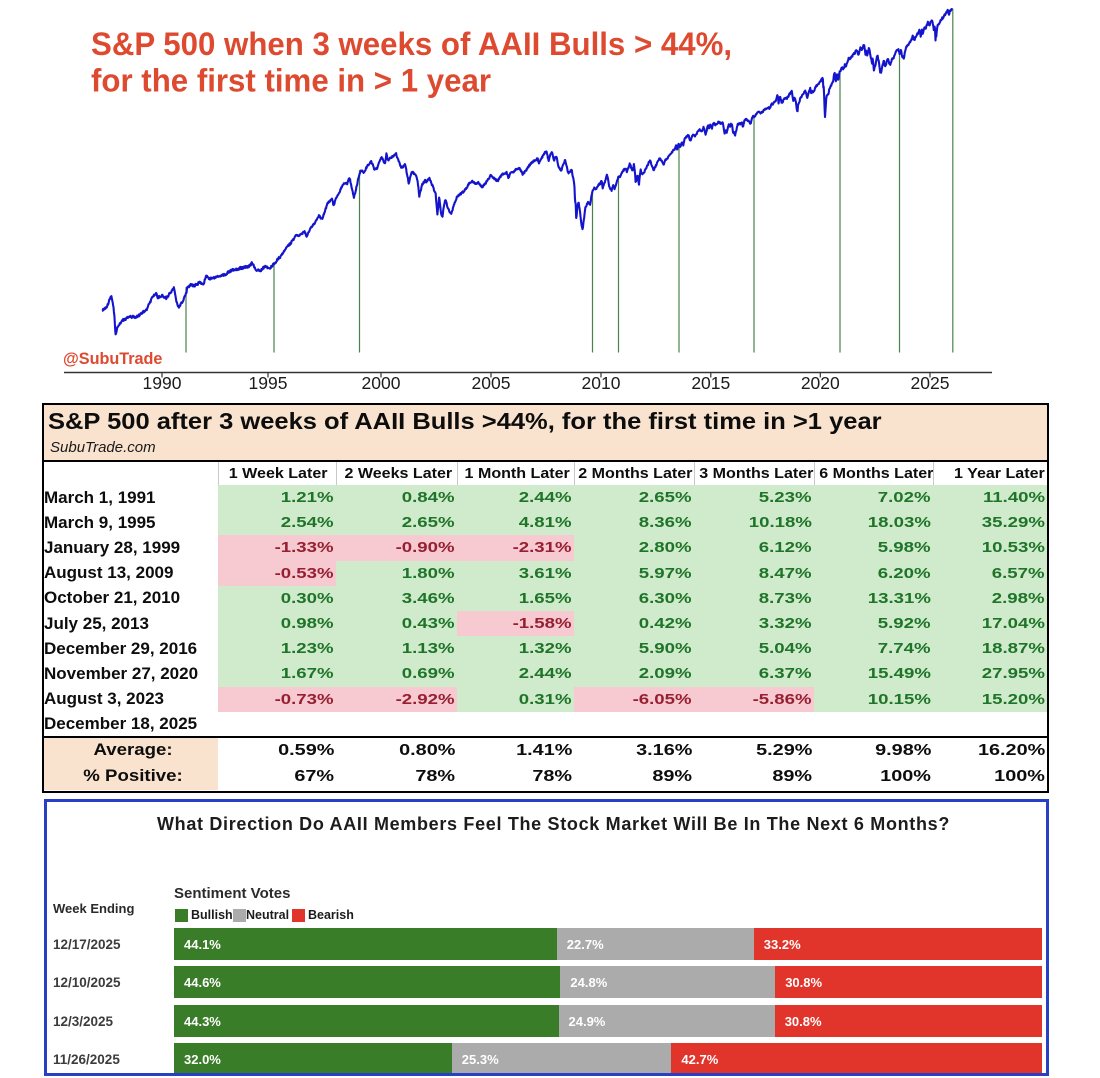 Image resolution: width=1100 pixels, height=1078 pixels. I want to click on svg-text: 2025, so click(930, 383).